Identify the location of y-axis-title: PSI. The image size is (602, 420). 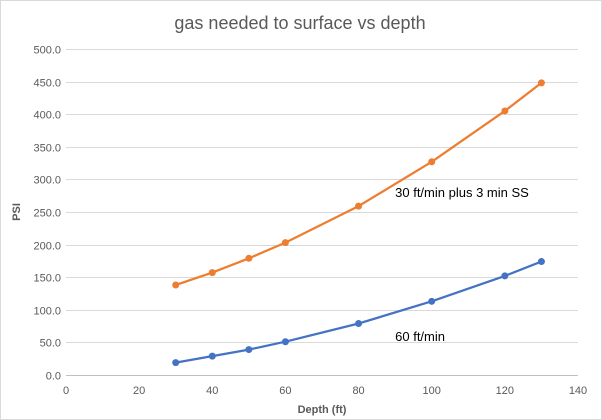
(17, 212).